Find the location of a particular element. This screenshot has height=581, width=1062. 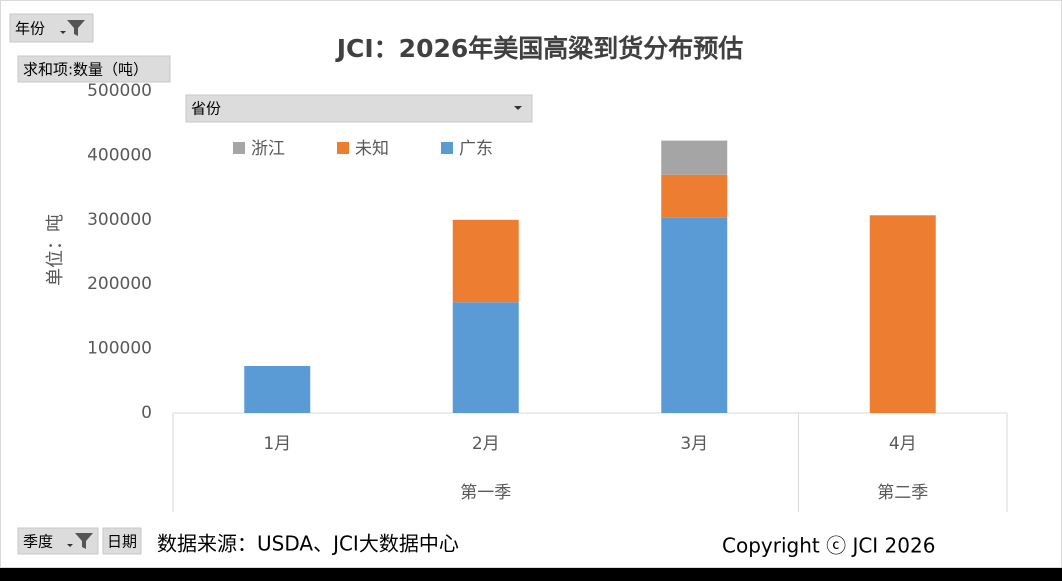

x-tick-label: 3月 is located at coordinates (694, 444).